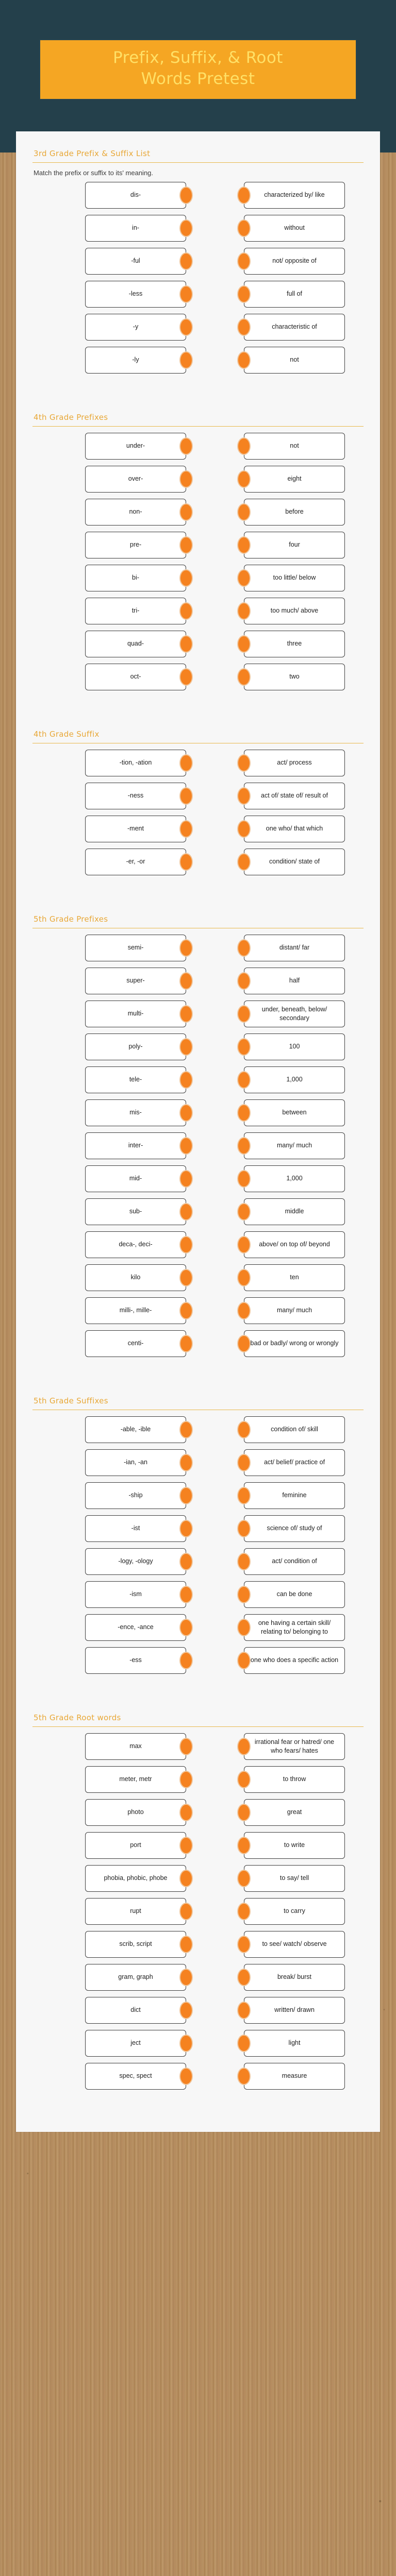  What do you see at coordinates (135, 1244) in the screenshot?
I see `term-card: deca-, deci-` at bounding box center [135, 1244].